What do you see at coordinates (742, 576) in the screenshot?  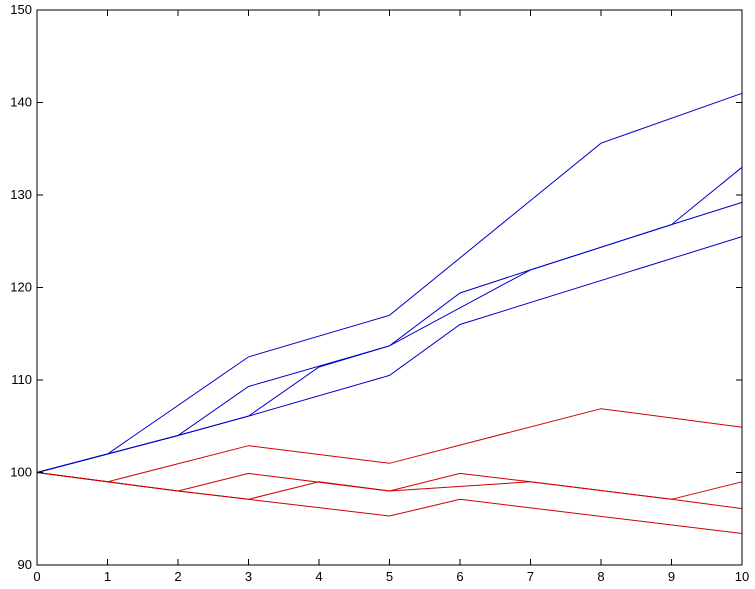 I see `x-tick-label: 10` at bounding box center [742, 576].